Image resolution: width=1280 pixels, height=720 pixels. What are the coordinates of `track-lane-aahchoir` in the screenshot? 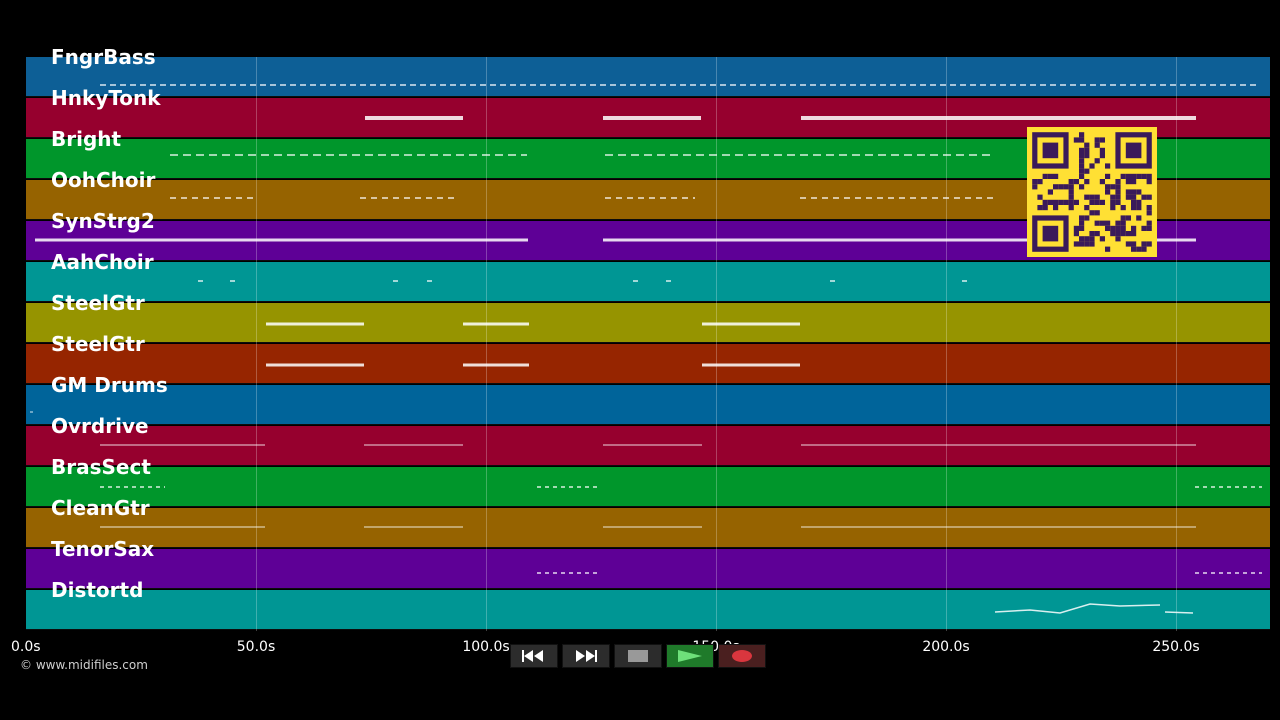 It's located at (648, 282).